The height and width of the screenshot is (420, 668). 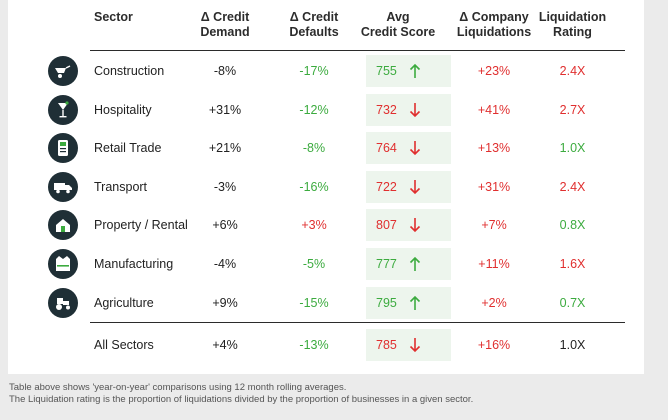 What do you see at coordinates (225, 32) in the screenshot?
I see `header-credit-demand-line2: Demand` at bounding box center [225, 32].